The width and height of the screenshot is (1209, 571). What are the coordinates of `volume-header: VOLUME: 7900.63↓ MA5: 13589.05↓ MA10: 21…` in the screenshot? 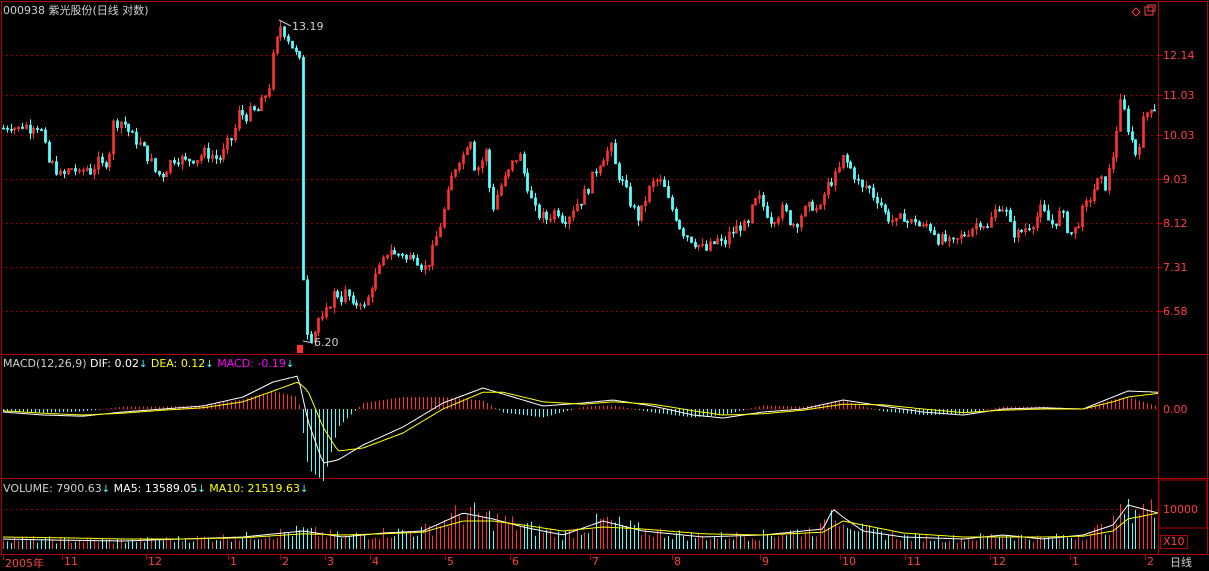 It's located at (155, 489).